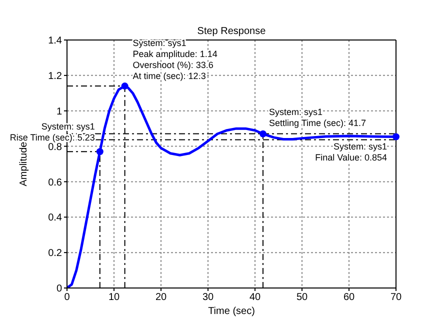  What do you see at coordinates (55, 147) in the screenshot?
I see `y-tick-label: 0.8` at bounding box center [55, 147].